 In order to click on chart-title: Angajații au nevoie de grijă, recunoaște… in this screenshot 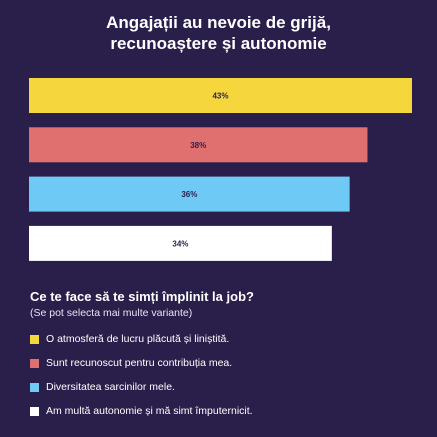, I will do `click(218, 33)`.